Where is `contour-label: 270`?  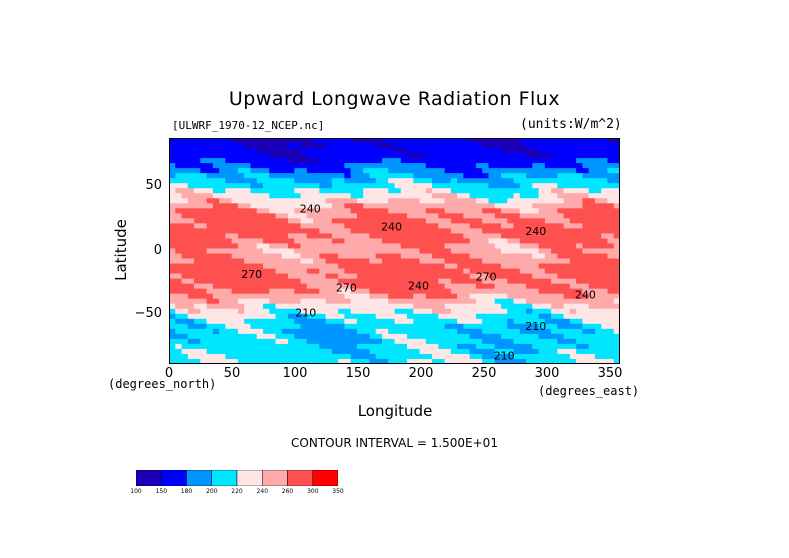 contour-label: 270 is located at coordinates (486, 276).